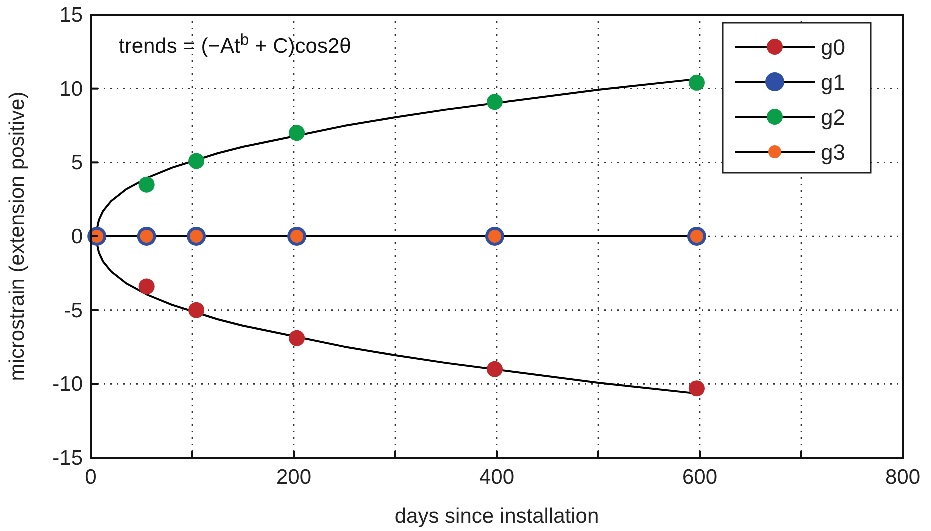  I want to click on annotation: trends = (−At$^{b}$ + C)cos2θ, so click(235, 45).